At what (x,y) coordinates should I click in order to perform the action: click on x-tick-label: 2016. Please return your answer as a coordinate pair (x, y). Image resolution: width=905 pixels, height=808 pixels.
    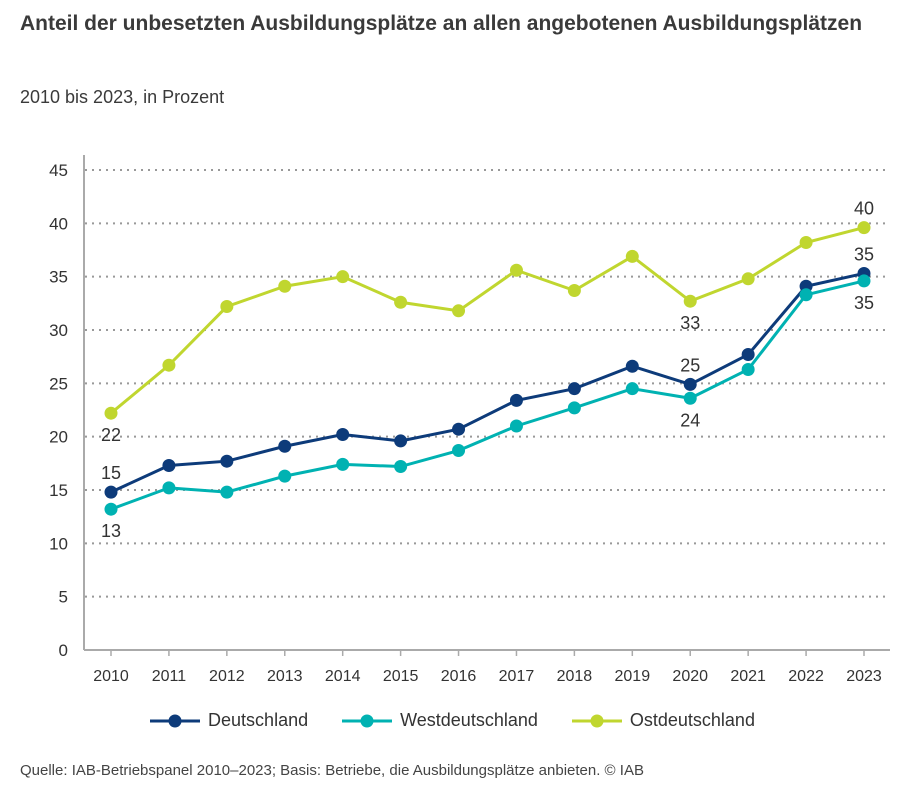
    Looking at the image, I should click on (459, 676).